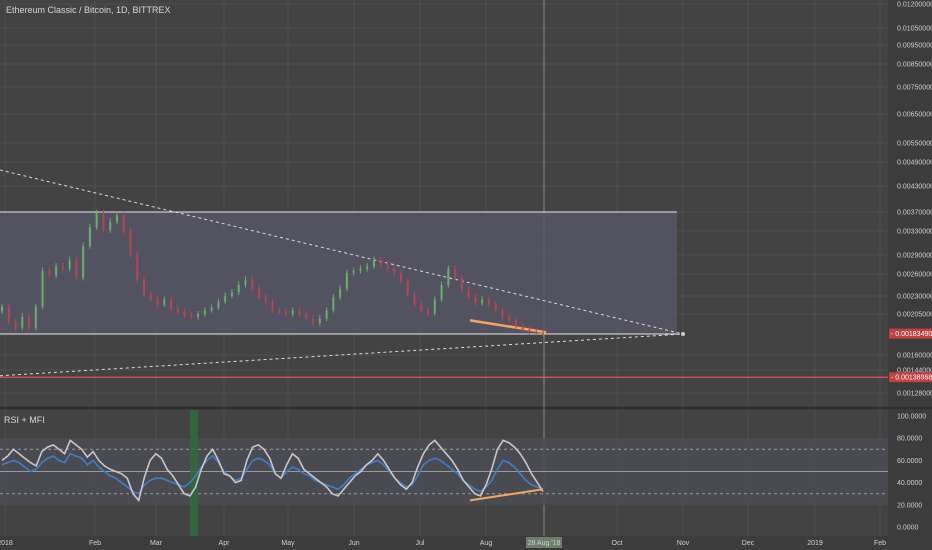  I want to click on price-label-text: - 0.00138968, so click(911, 378).